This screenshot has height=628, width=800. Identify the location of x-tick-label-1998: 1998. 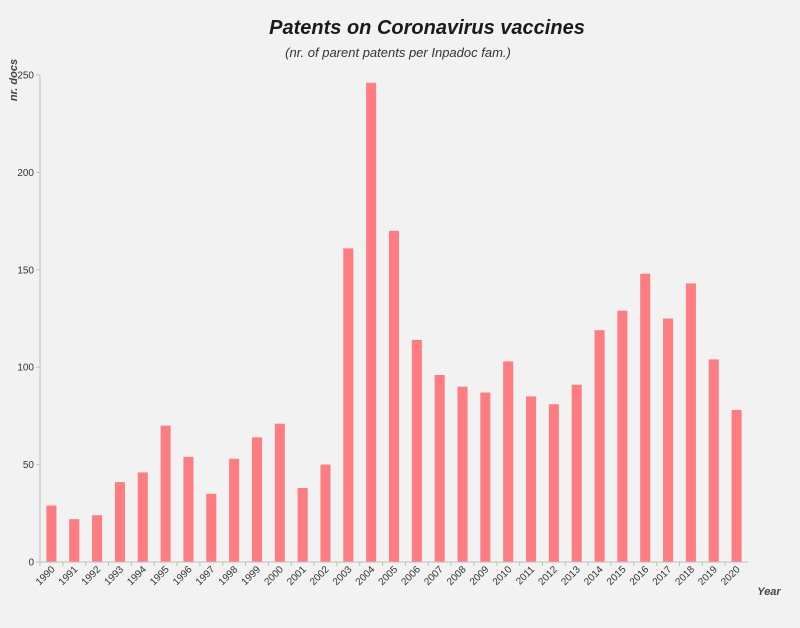
(229, 576).